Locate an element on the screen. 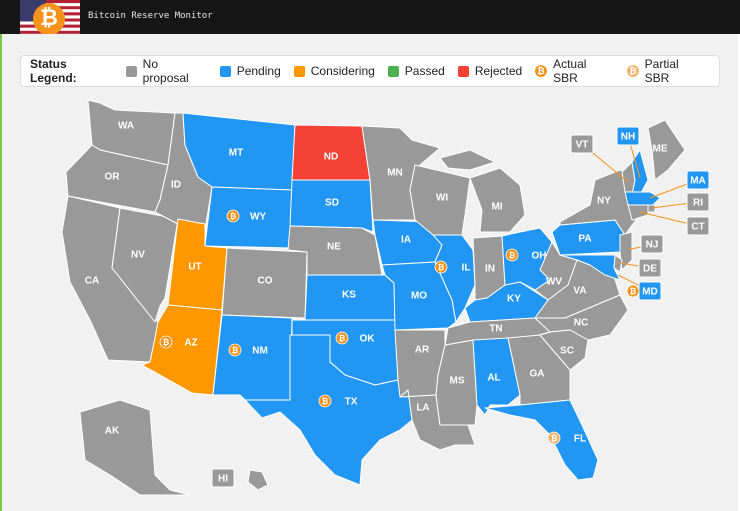  state-label-hi: HI is located at coordinates (223, 479).